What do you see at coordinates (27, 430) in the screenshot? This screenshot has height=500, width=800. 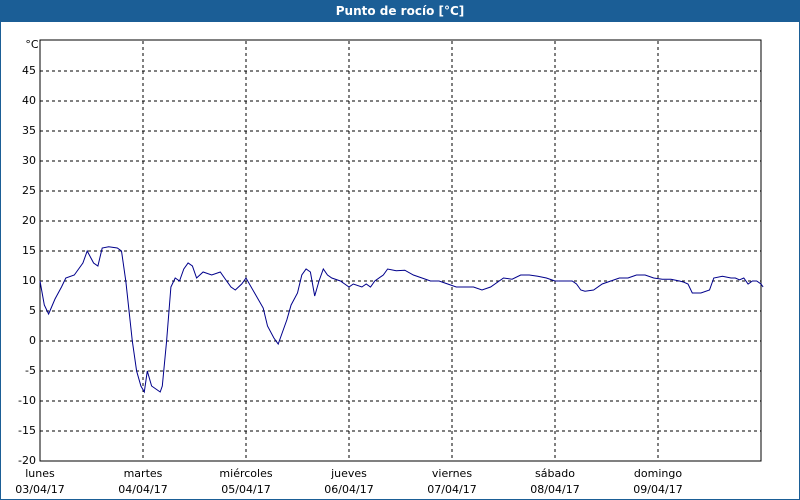 I see `y-tick-label: -15` at bounding box center [27, 430].